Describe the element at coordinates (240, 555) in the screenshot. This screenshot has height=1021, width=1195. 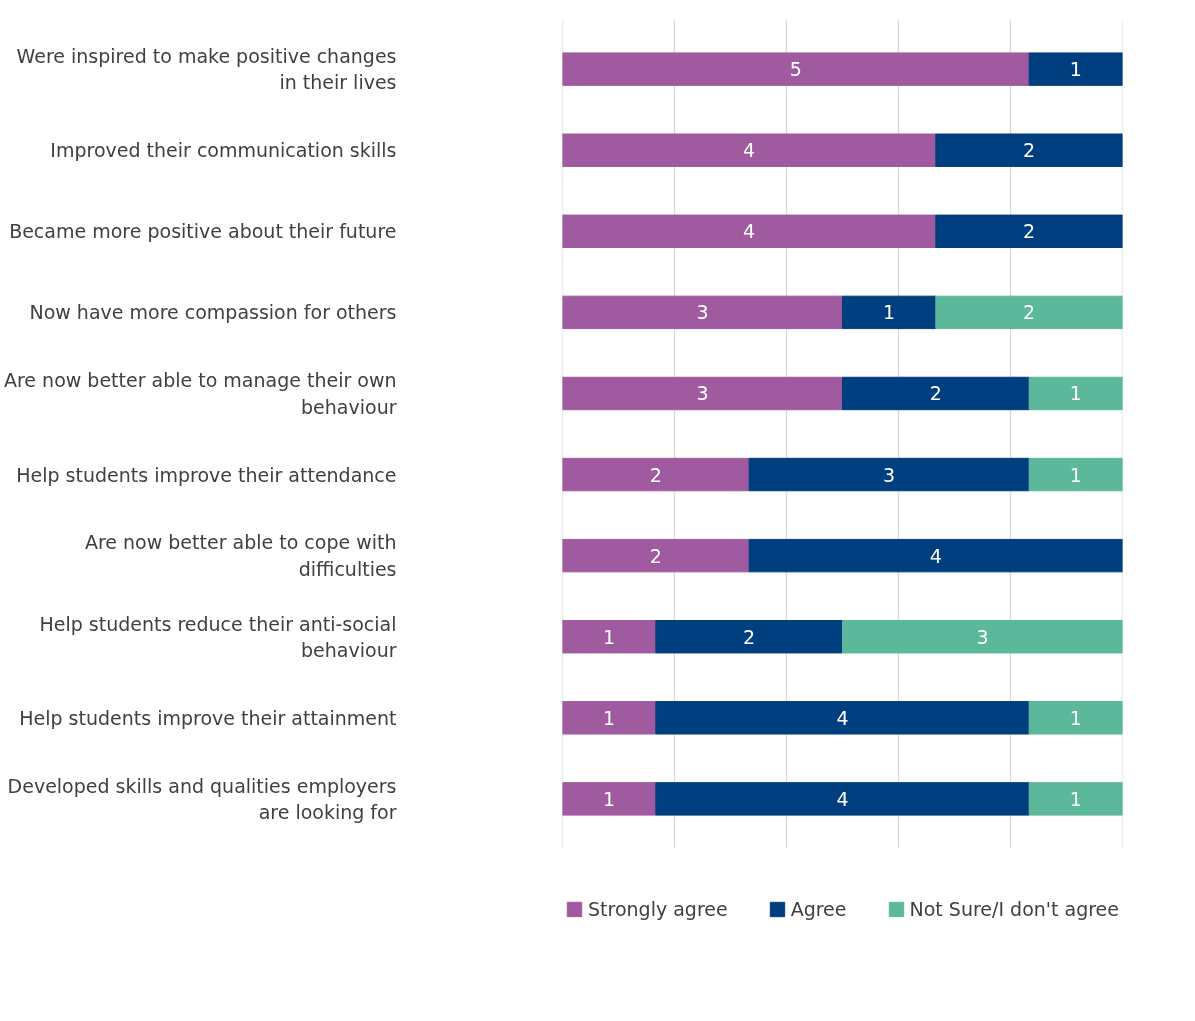
I see `y-tick-label: Are now better able to cope with difficulties` at that location.